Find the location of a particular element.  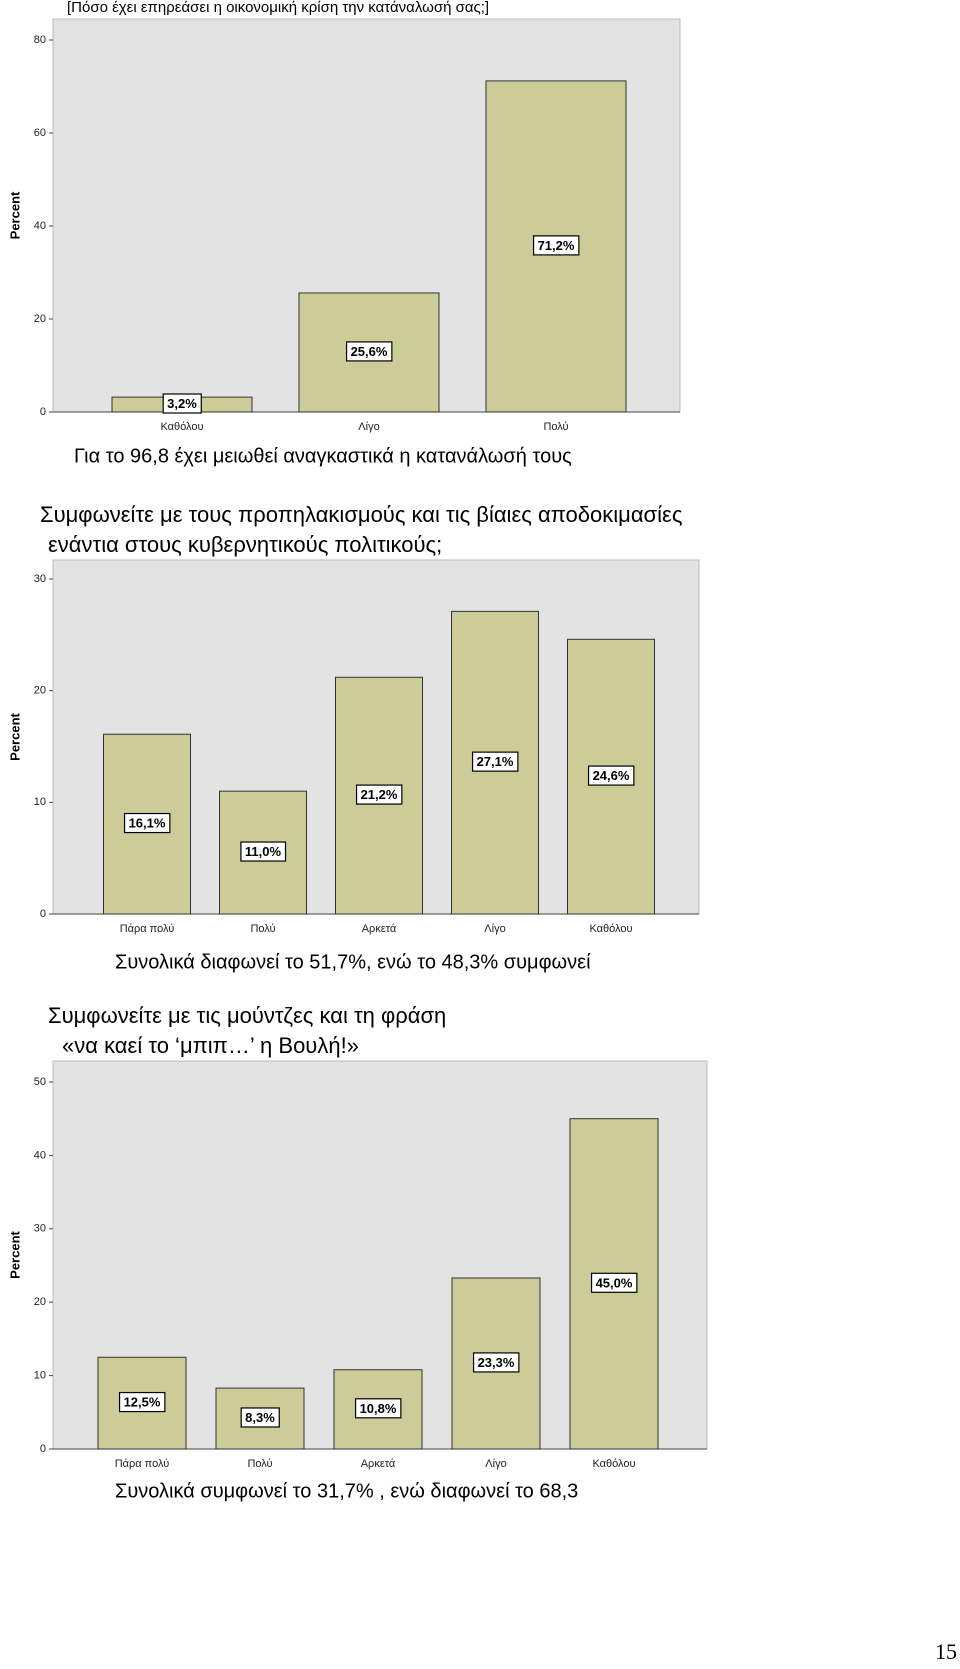

value-label: 16,1% is located at coordinates (147, 823).